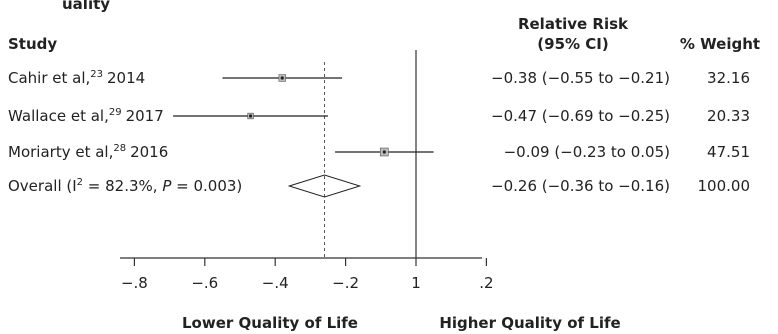  What do you see at coordinates (728, 152) in the screenshot?
I see `weight-value: 47.51` at bounding box center [728, 152].